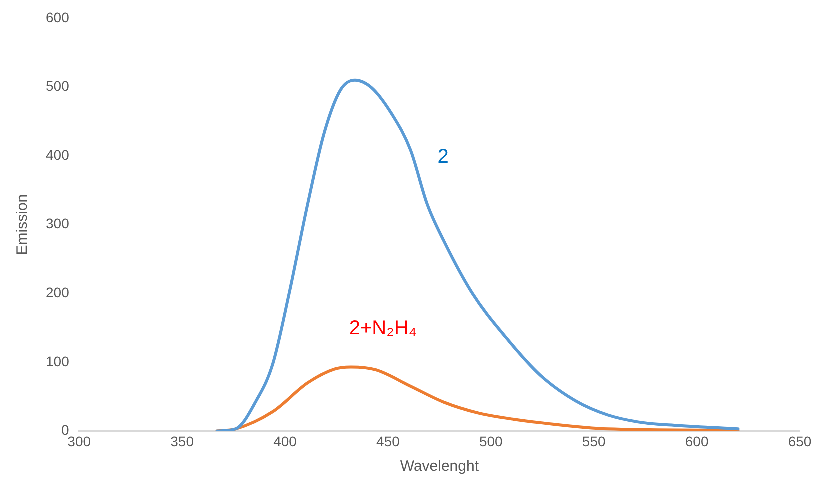  What do you see at coordinates (58, 86) in the screenshot?
I see `y-tick-label: 500` at bounding box center [58, 86].